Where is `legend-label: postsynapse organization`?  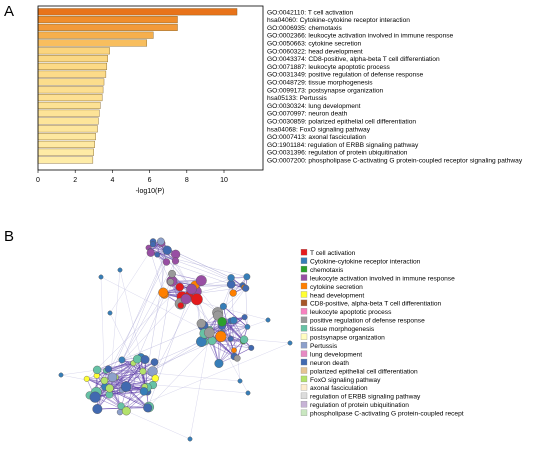 legend-label: postsynapse organization is located at coordinates (347, 338).